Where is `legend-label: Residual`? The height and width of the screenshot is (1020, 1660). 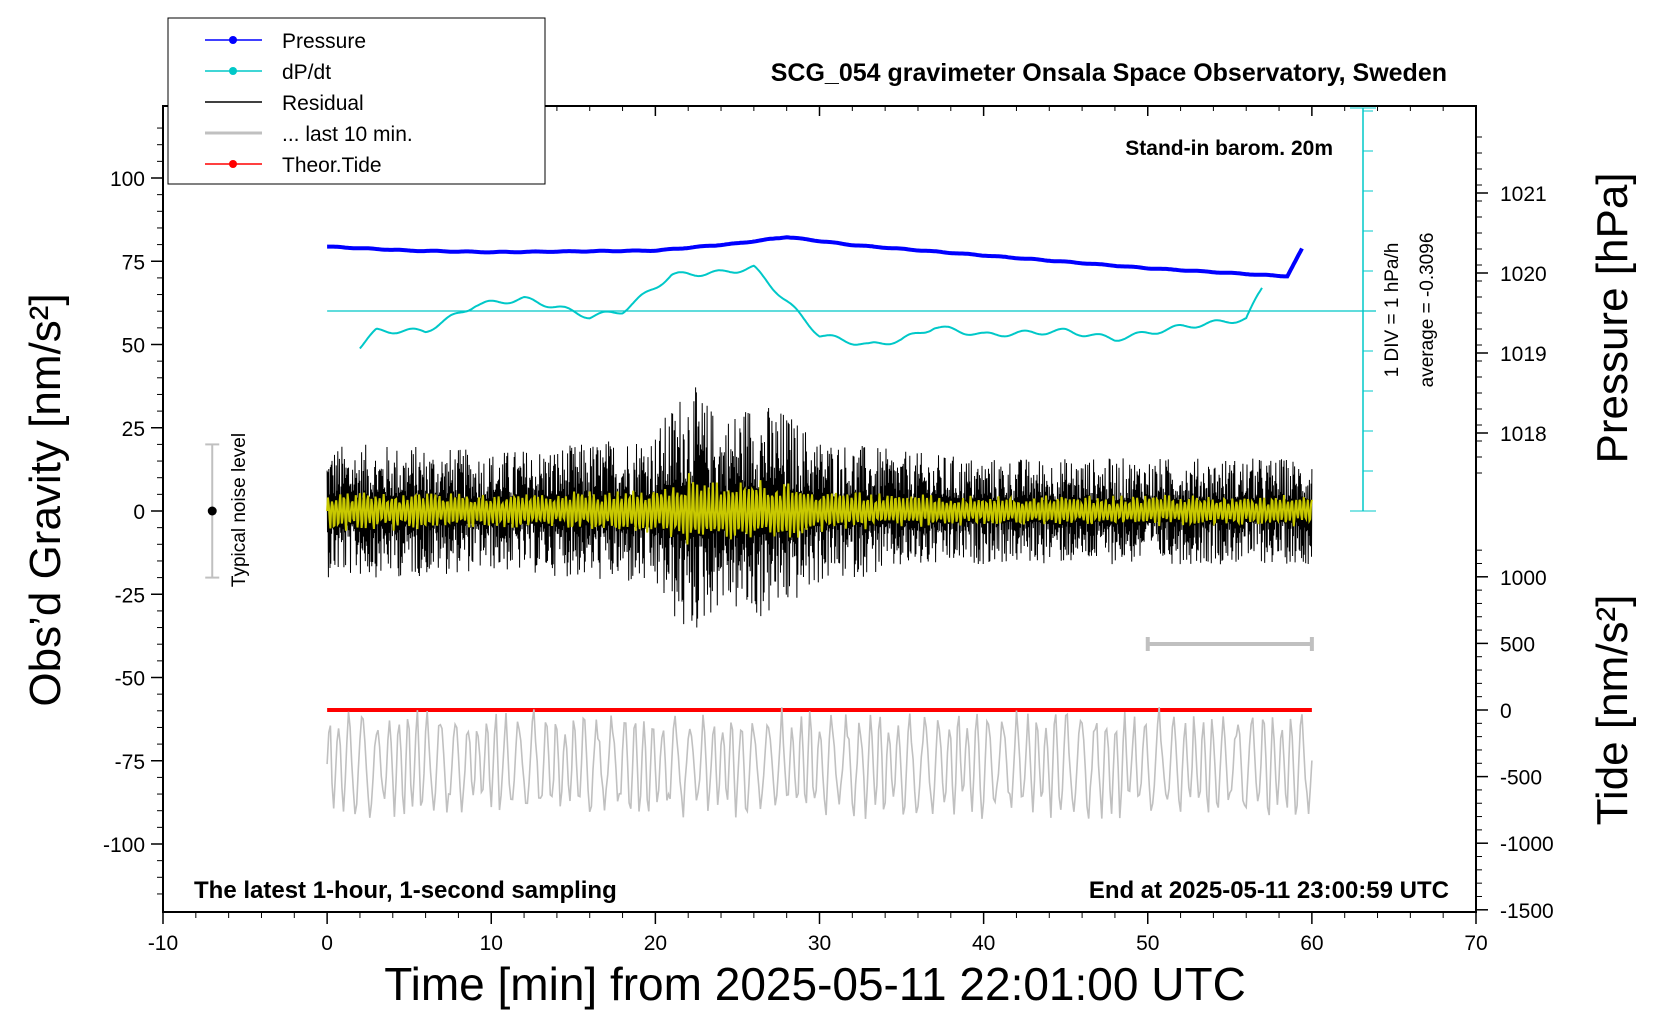
legend-label: Residual is located at coordinates (323, 103).